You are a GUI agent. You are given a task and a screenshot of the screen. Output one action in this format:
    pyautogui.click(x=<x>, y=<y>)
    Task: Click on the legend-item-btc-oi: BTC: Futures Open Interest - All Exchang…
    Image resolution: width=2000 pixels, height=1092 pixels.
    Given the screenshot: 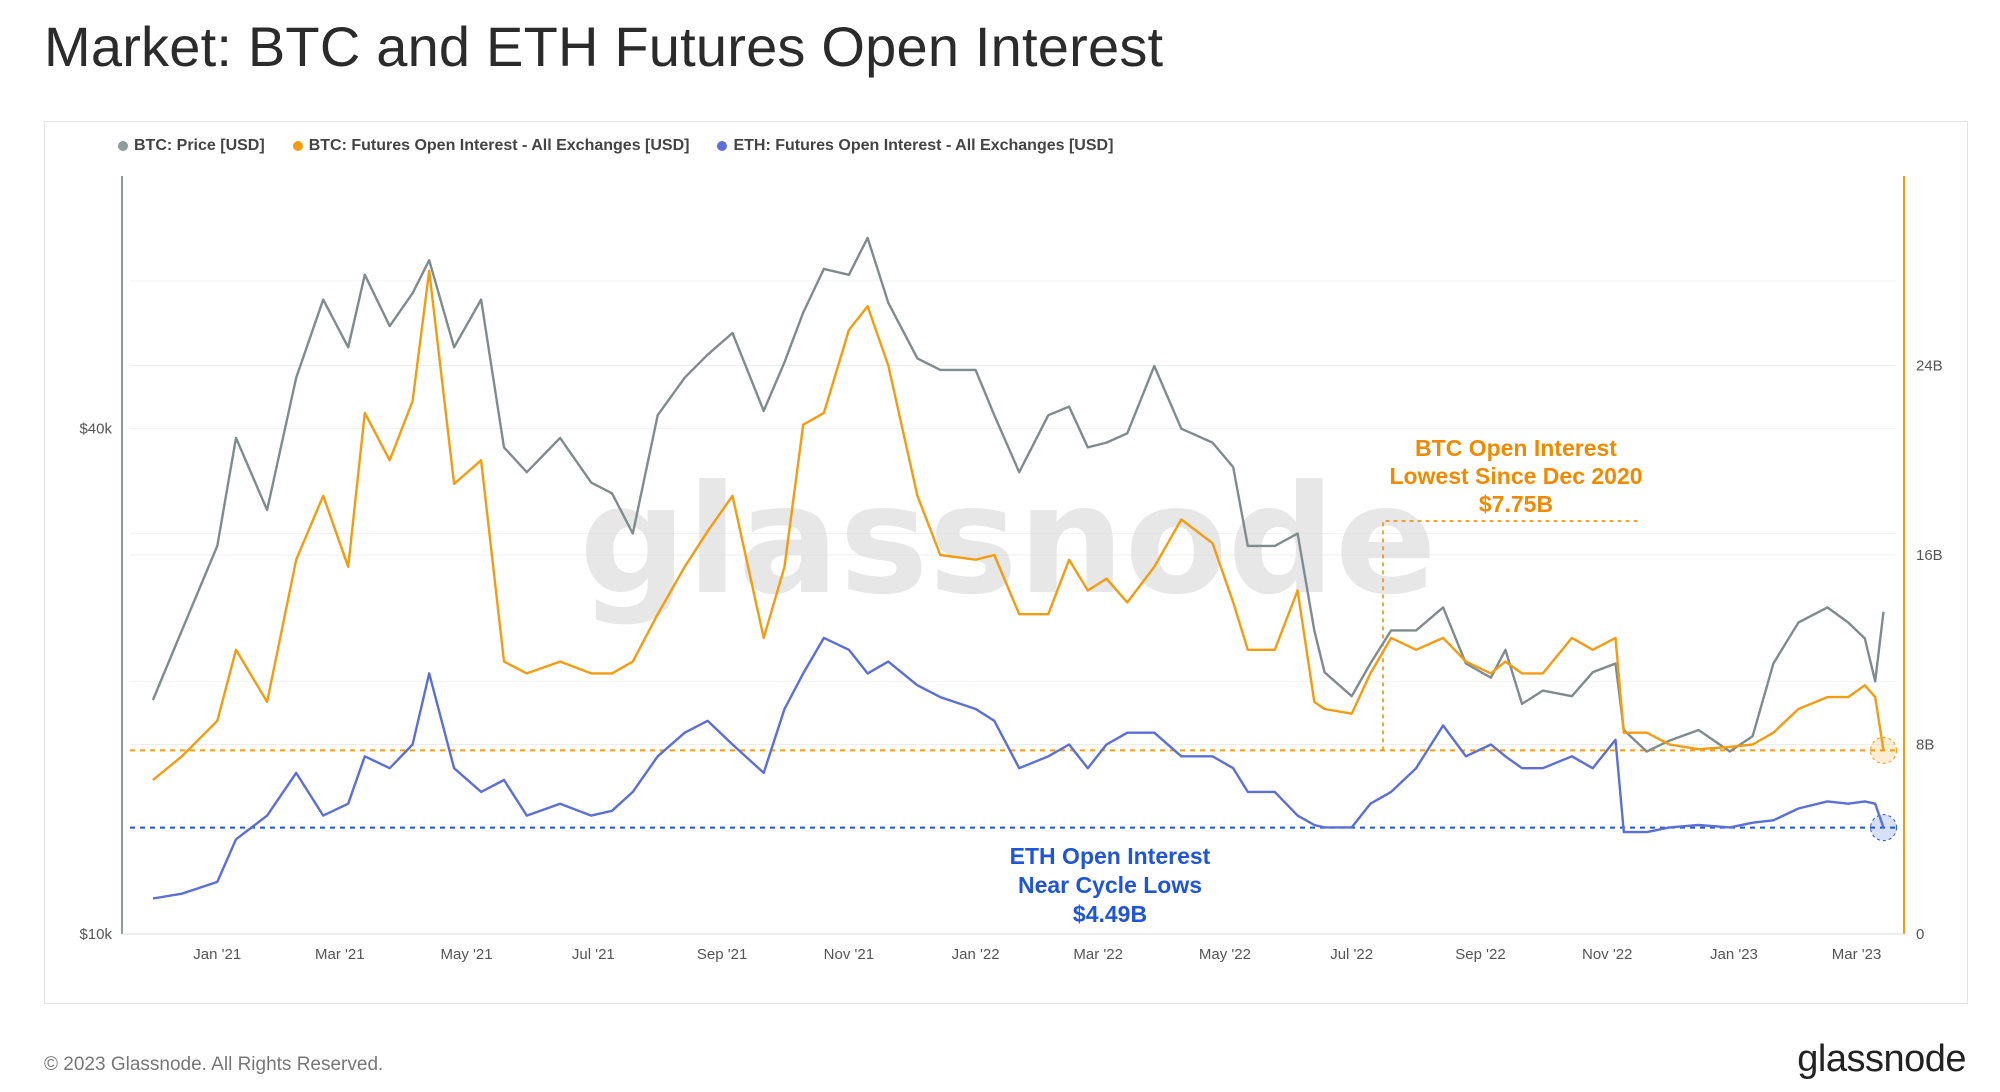 What is the action you would take?
    pyautogui.click(x=491, y=146)
    